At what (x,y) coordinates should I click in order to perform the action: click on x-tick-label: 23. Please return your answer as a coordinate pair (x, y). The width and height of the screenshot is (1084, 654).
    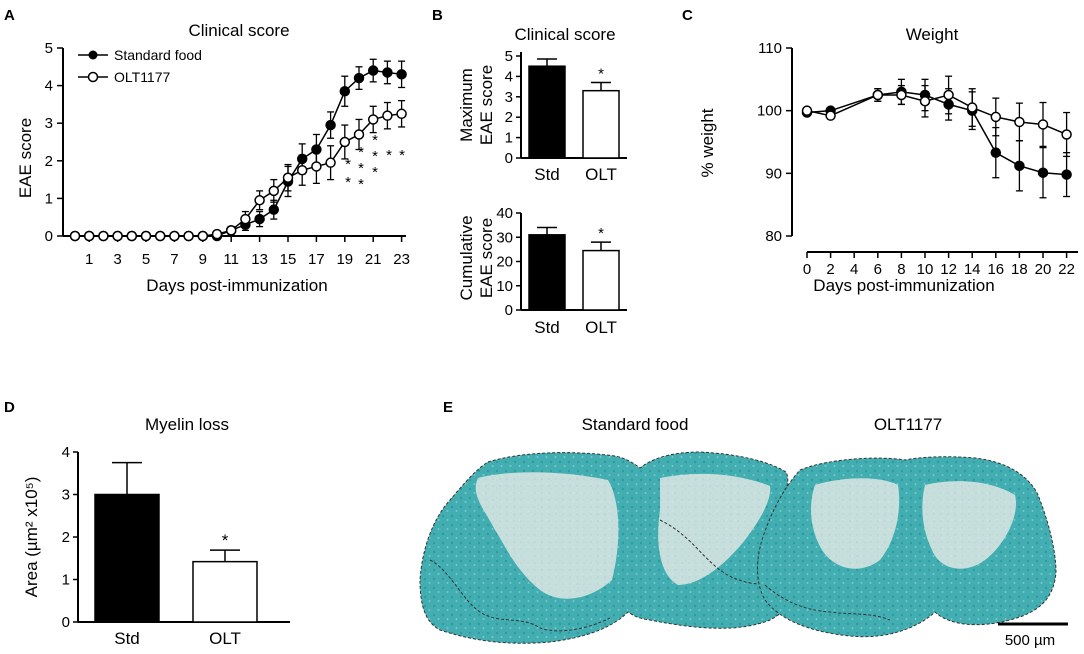
    Looking at the image, I should click on (401, 259).